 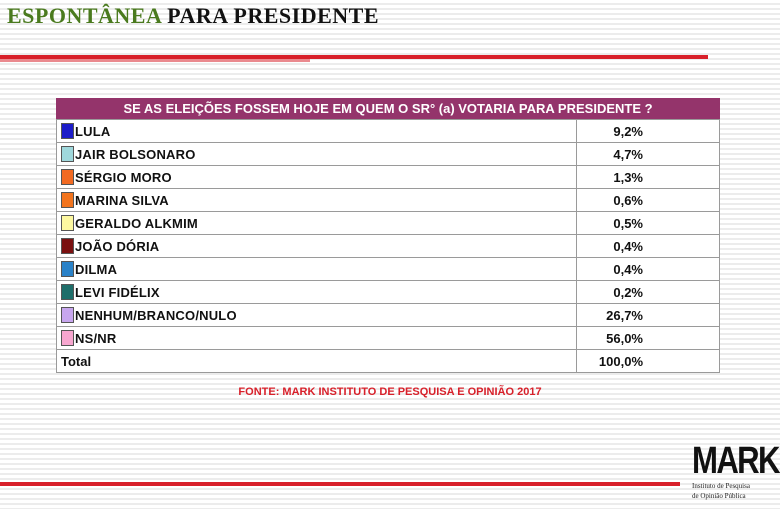 I want to click on table-row: GERALDO ALKMIM 0,5%, so click(x=388, y=223).